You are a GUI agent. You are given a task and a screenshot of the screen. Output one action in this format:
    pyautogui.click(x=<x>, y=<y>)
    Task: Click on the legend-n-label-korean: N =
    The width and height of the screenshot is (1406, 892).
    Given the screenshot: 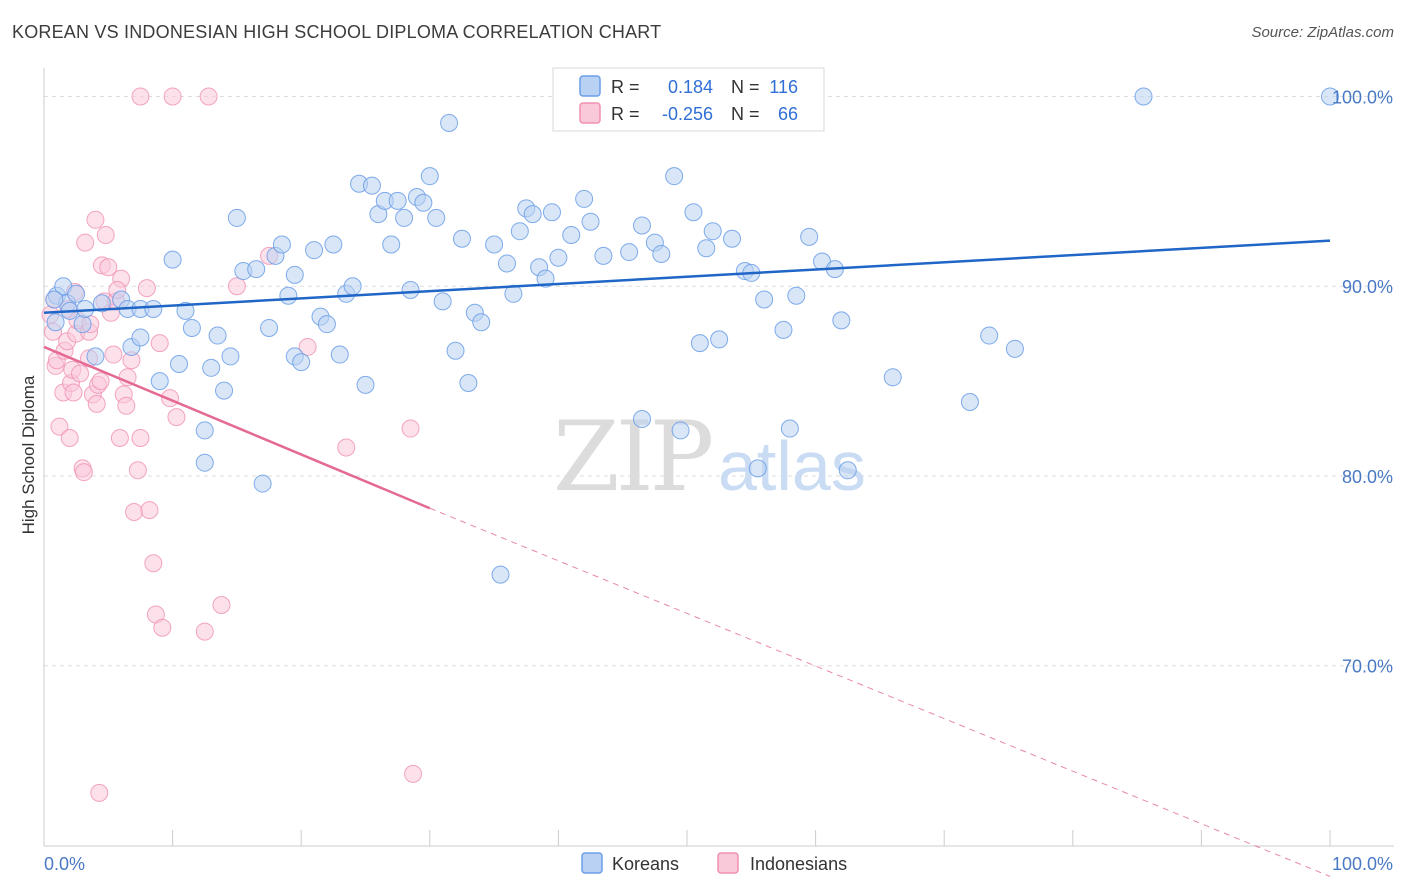 What is the action you would take?
    pyautogui.click(x=745, y=87)
    